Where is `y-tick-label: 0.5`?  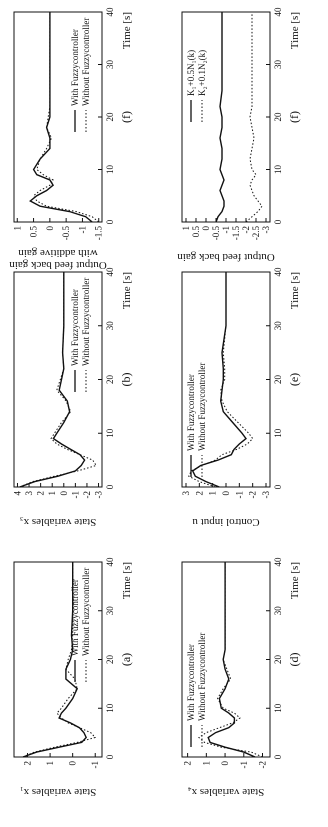
y-tick-label: 0.5 is located at coordinates (34, 232).